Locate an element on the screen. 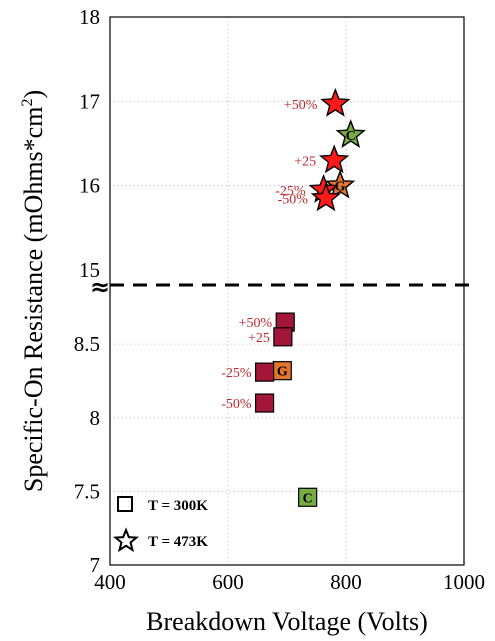  y-tick-label: 17 is located at coordinates (89, 101).